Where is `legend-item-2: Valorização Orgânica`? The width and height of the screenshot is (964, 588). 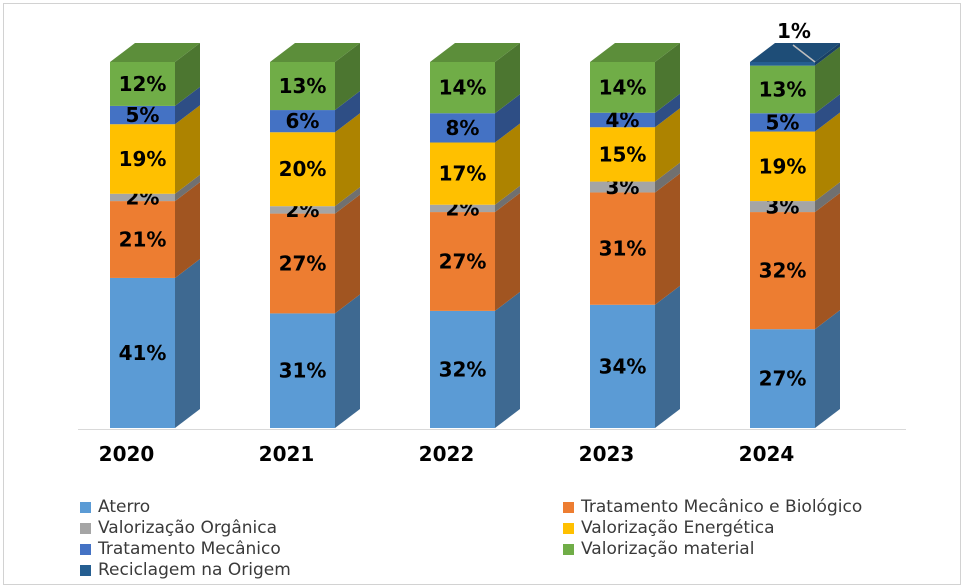
legend-item-2: Valorização Orgânica is located at coordinates (178, 528).